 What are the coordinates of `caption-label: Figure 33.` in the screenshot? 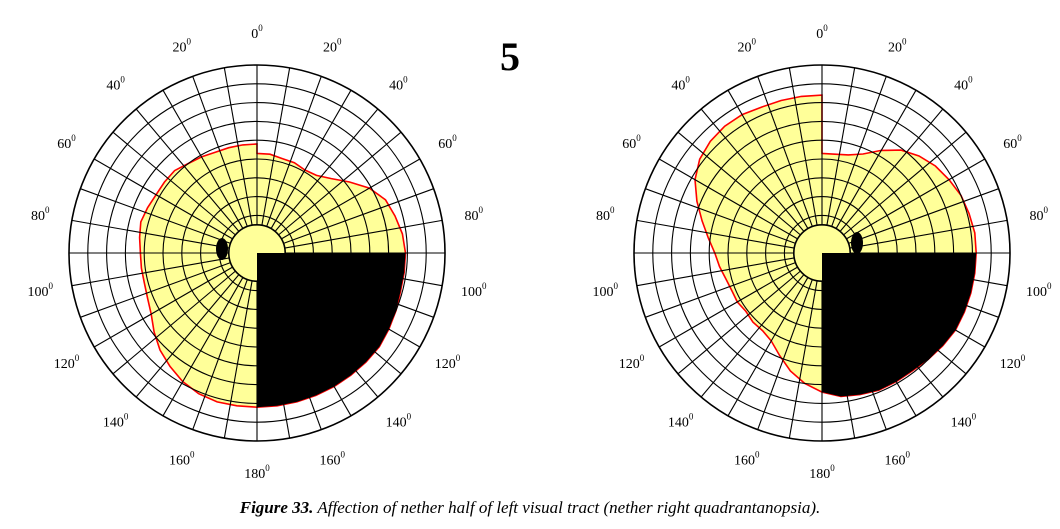 It's located at (276, 507).